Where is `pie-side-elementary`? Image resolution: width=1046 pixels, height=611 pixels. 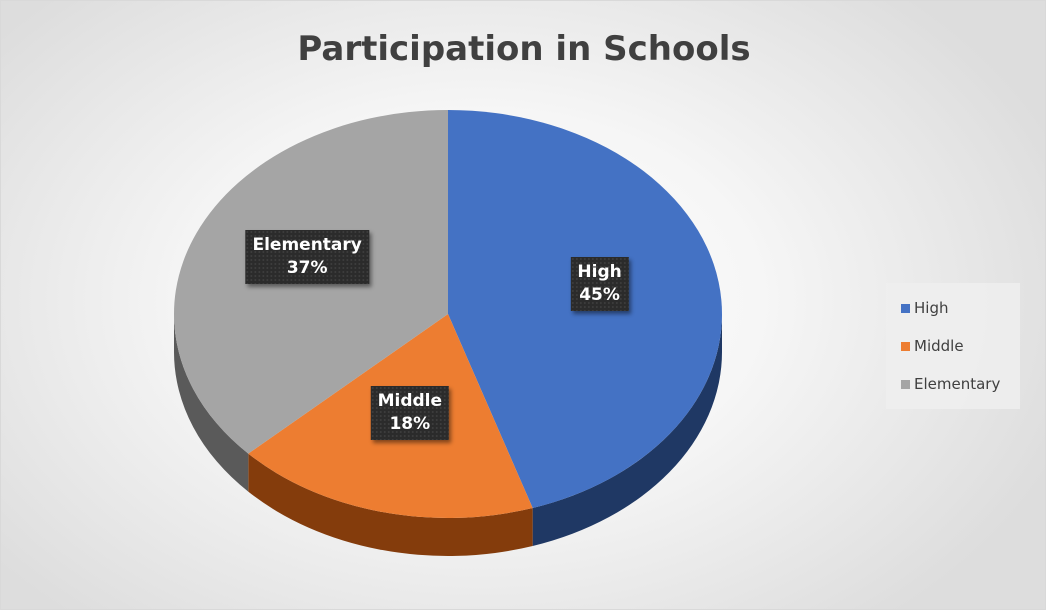
pie-side-elementary is located at coordinates (211, 403).